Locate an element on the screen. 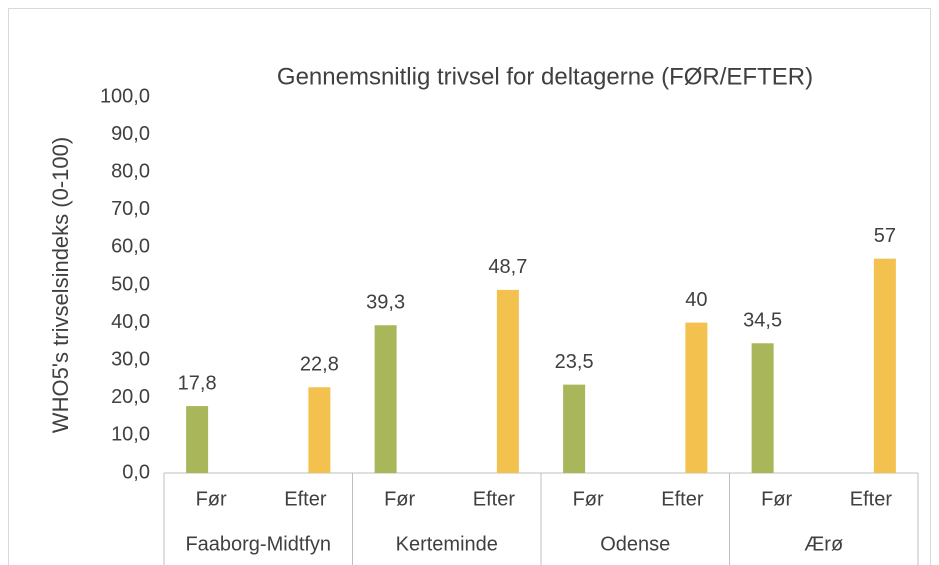 The height and width of the screenshot is (565, 939). y-tick-label: 0,0 is located at coordinates (136, 472).